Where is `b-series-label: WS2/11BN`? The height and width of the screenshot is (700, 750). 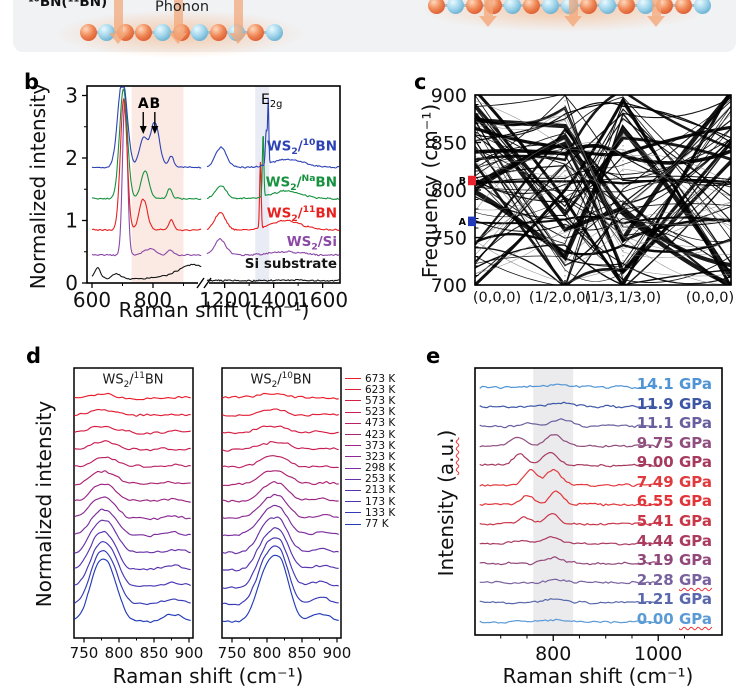
b-series-label: WS2/11BN is located at coordinates (301, 214).